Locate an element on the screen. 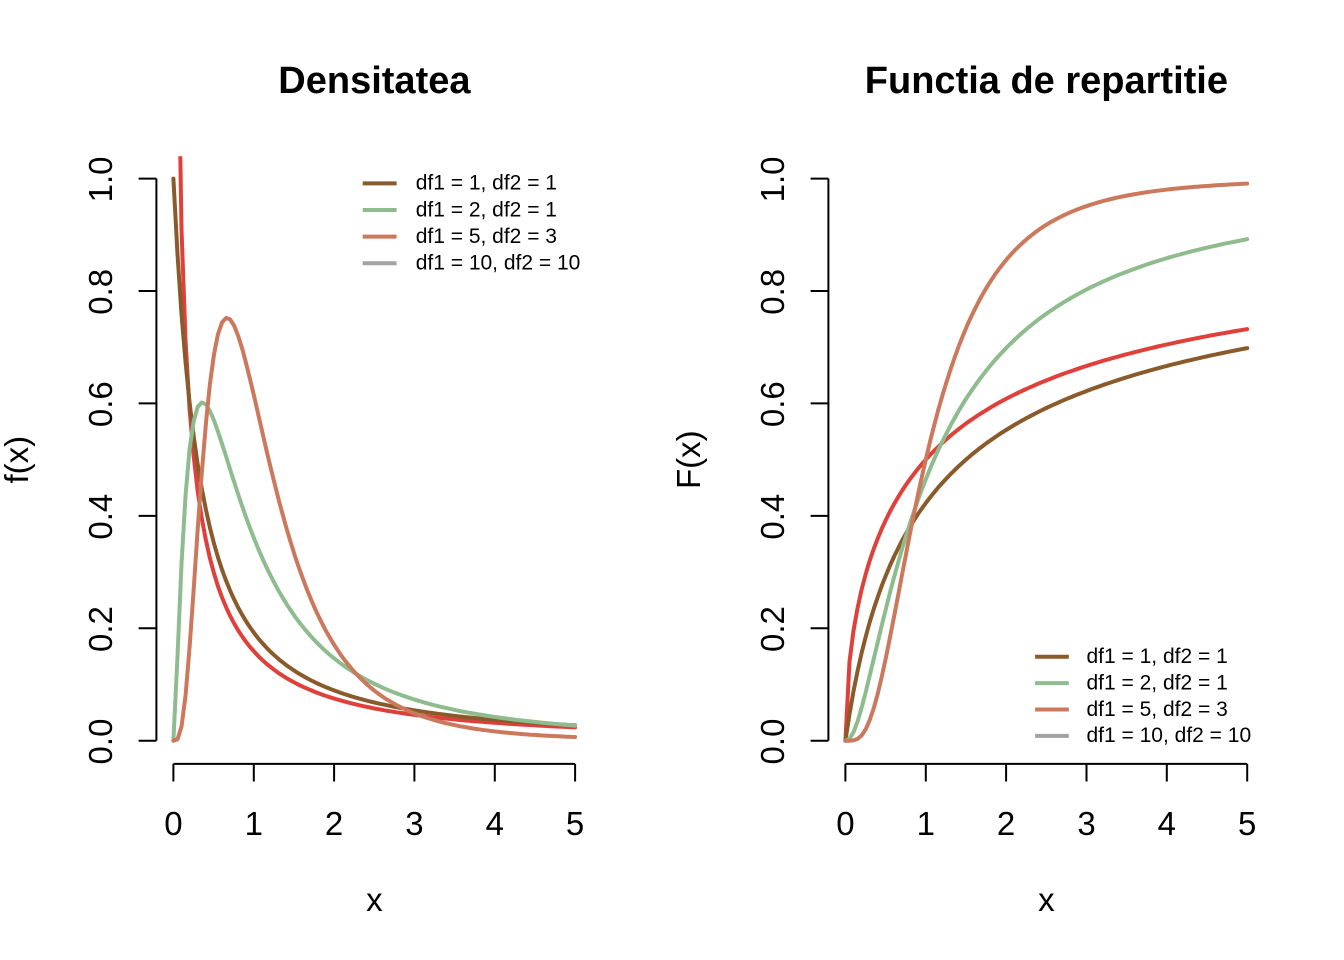 The height and width of the screenshot is (960, 1344). svg-text: f(x) is located at coordinates (17, 460).